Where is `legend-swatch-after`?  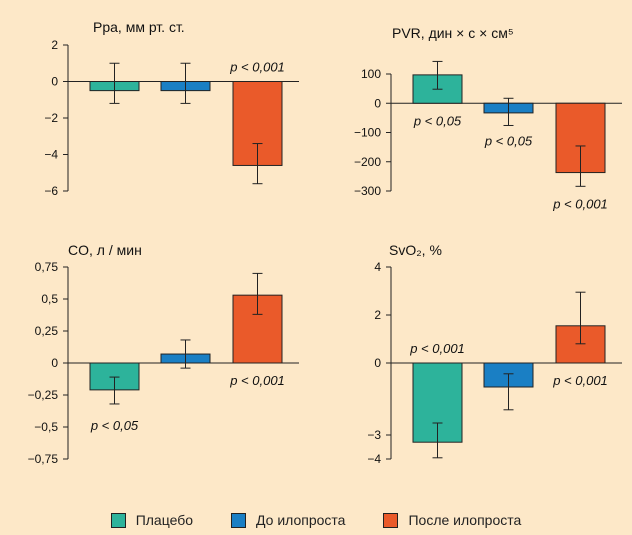
legend-swatch-after is located at coordinates (391, 520).